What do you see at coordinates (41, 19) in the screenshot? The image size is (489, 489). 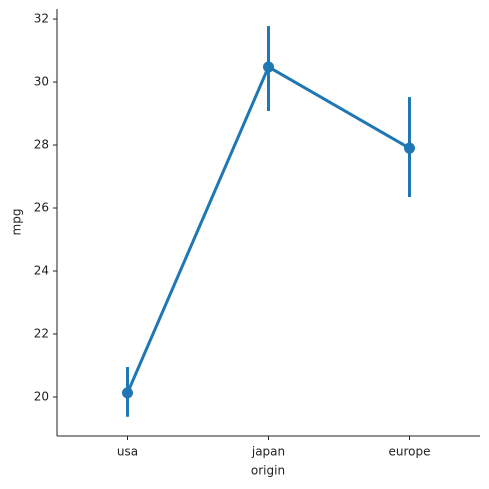 I see `y-tick-label: 32` at bounding box center [41, 19].